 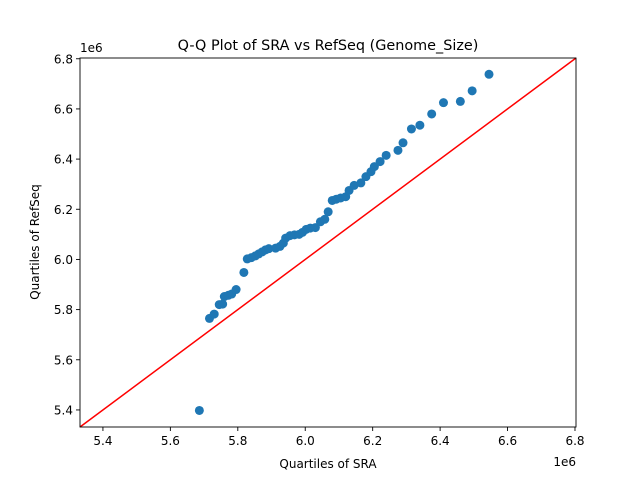 I want to click on x-axis-label: Quartiles of SRA, so click(x=328, y=464).